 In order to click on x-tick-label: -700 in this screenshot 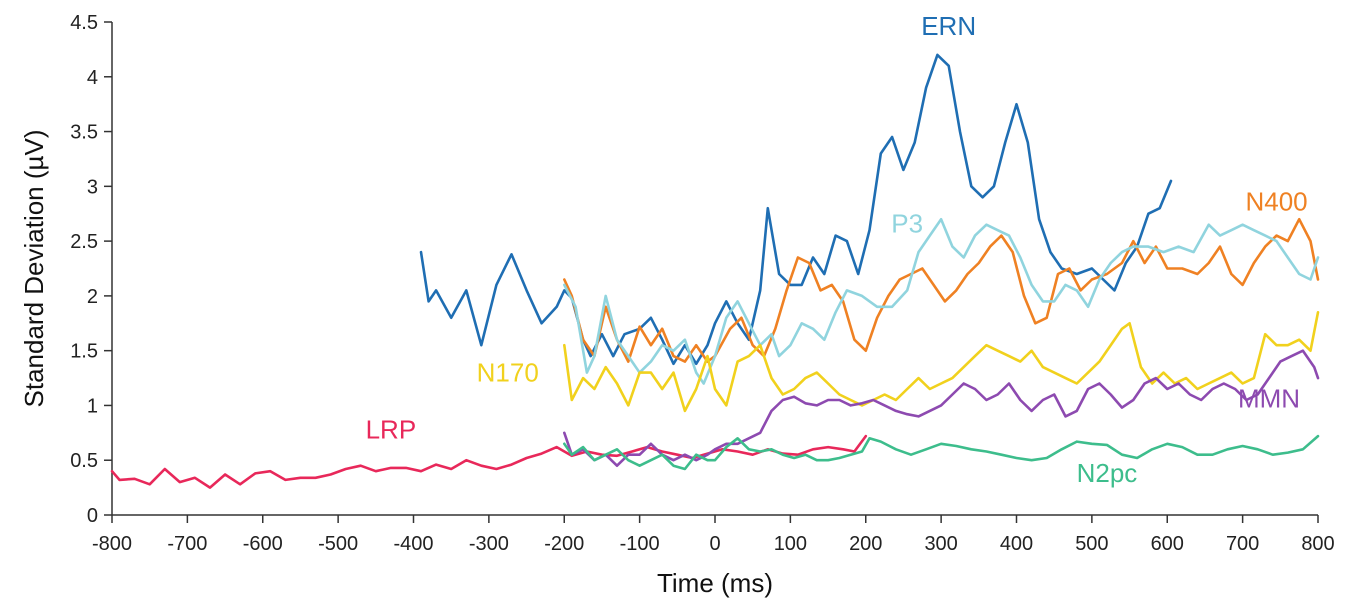, I will do `click(187, 544)`.